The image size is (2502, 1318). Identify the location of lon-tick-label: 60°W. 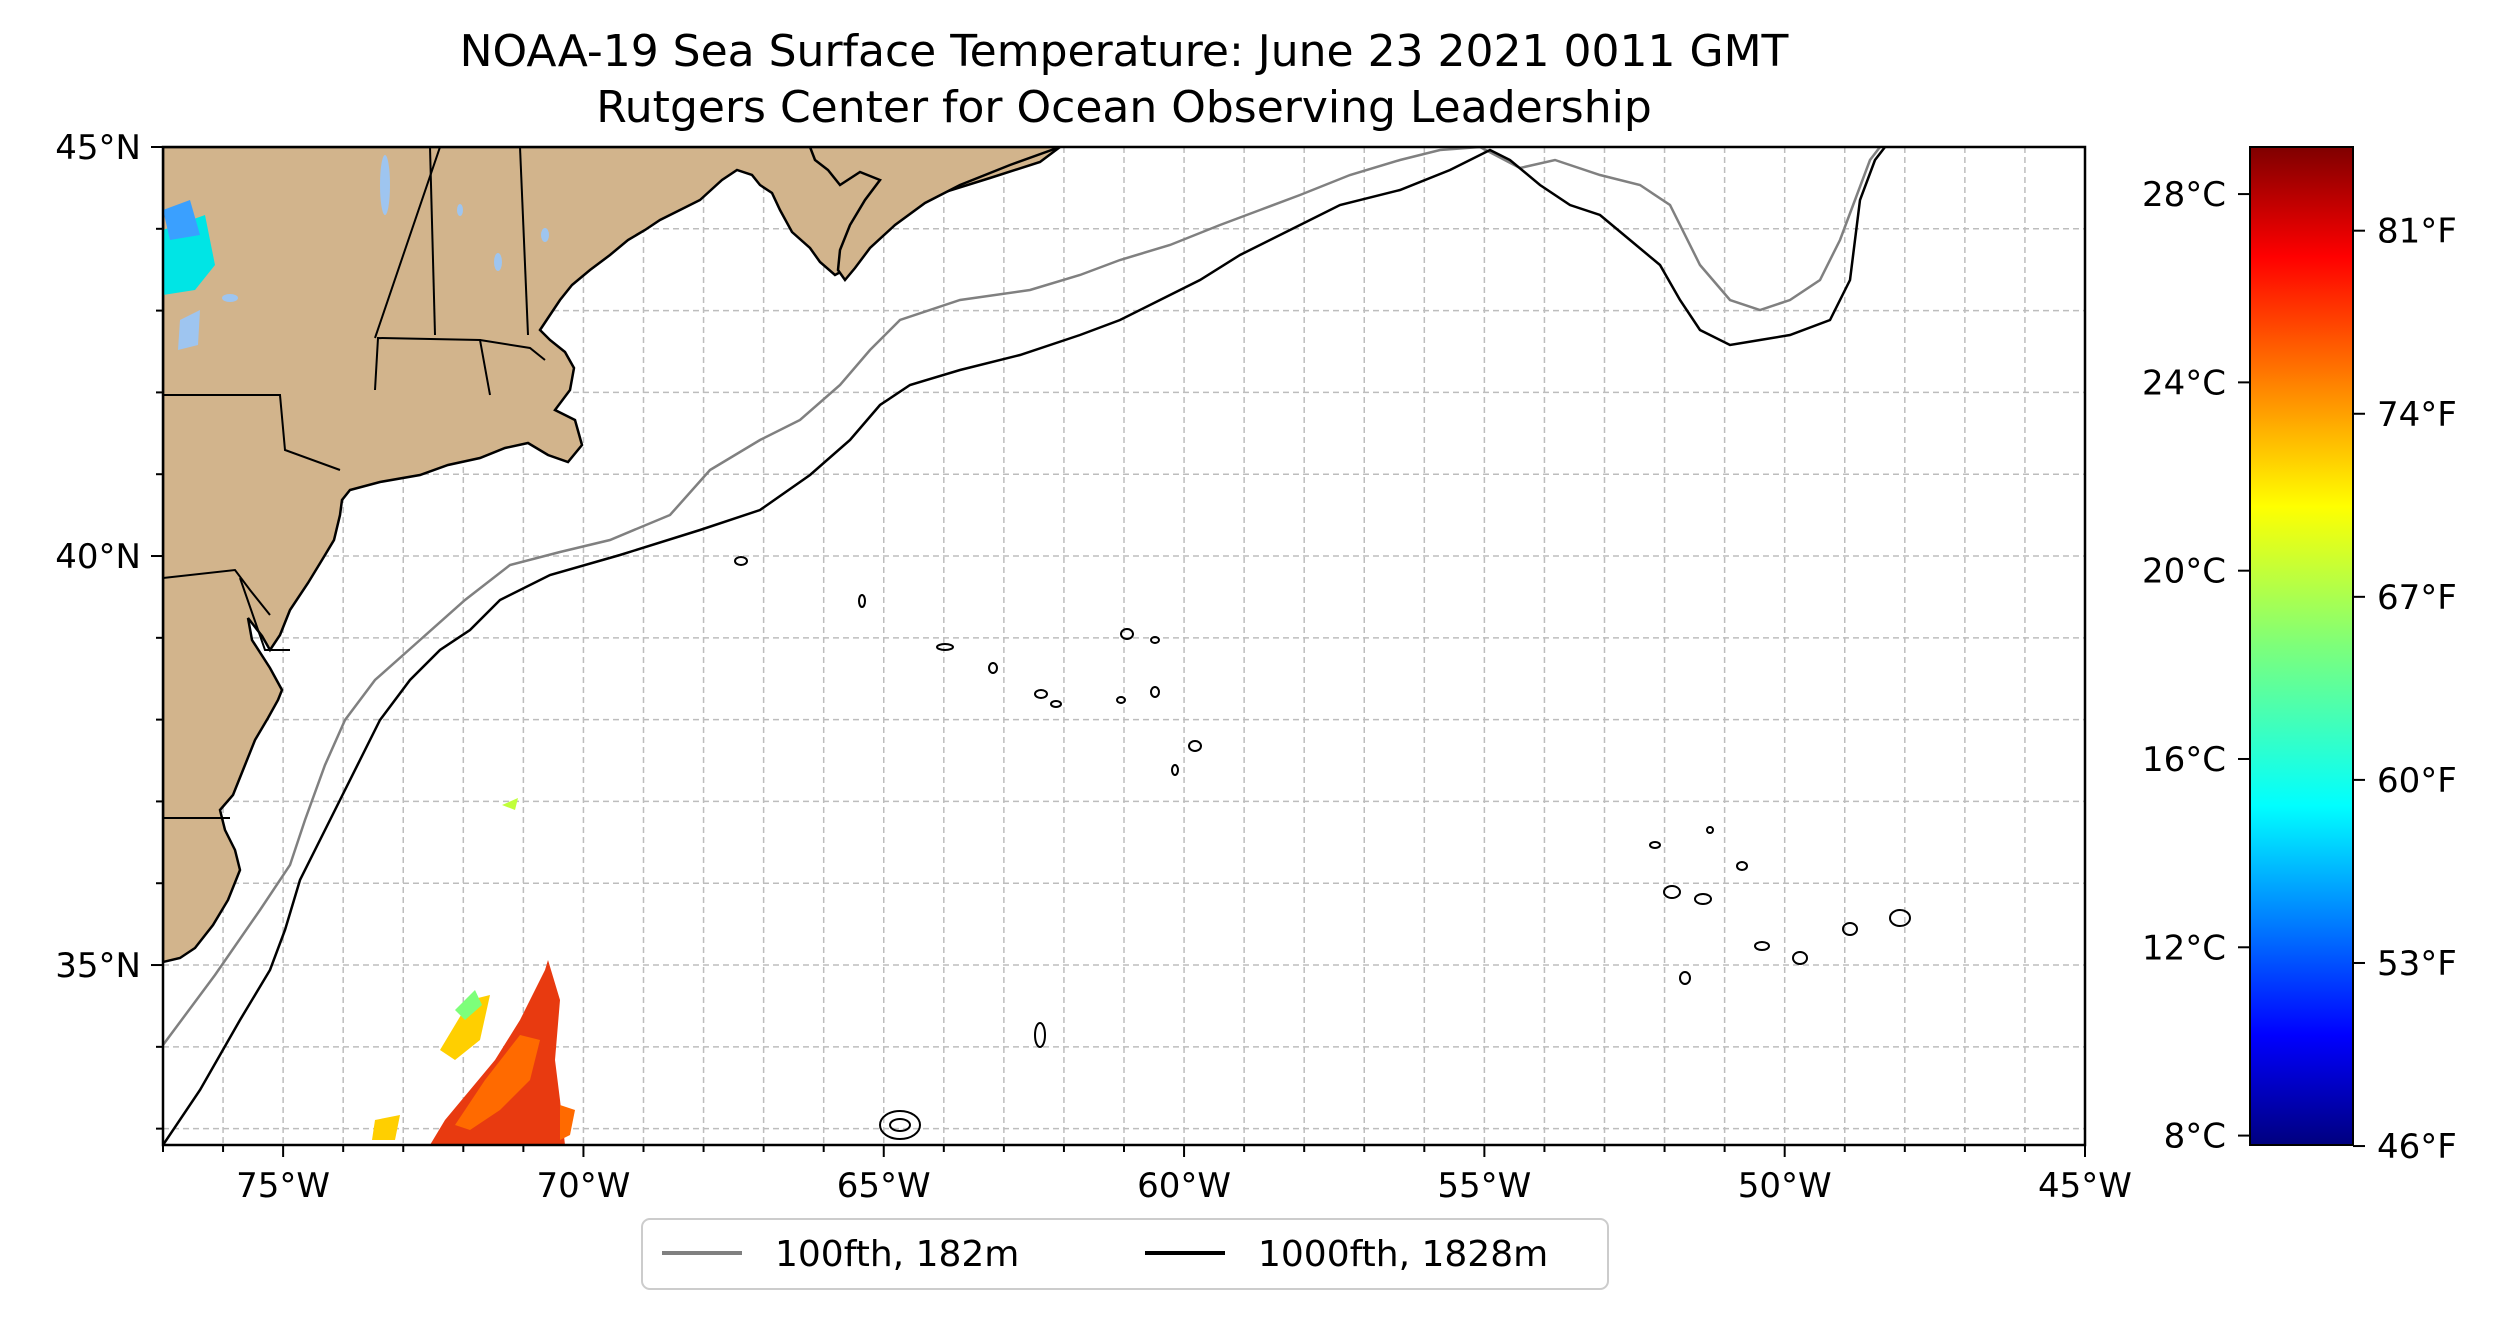
(1184, 1186).